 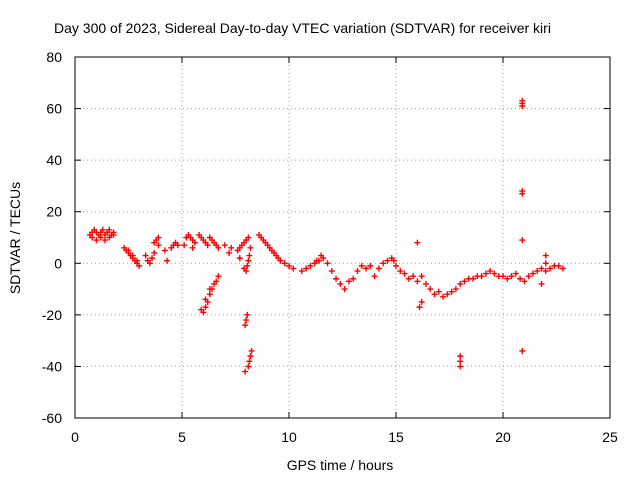 I want to click on x-tick-label: 15, so click(x=396, y=437).